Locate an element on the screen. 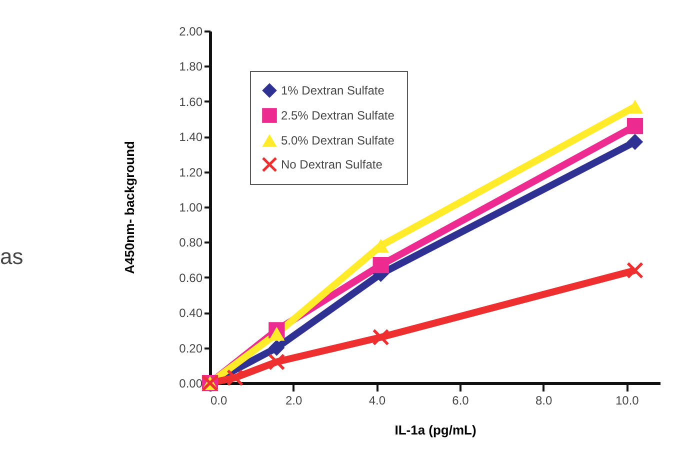  y-tick-label: 0.80 is located at coordinates (191, 243).